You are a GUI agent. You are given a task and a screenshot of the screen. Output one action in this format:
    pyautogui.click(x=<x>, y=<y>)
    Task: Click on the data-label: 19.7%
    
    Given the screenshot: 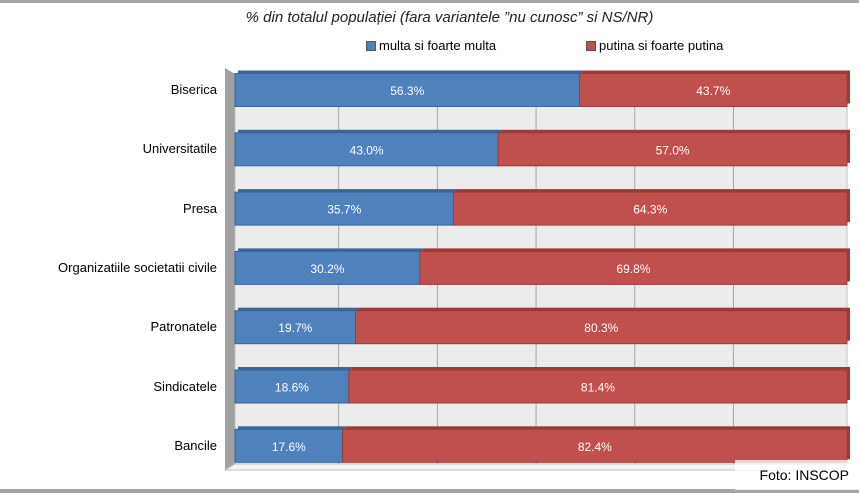 What is the action you would take?
    pyautogui.click(x=295, y=328)
    